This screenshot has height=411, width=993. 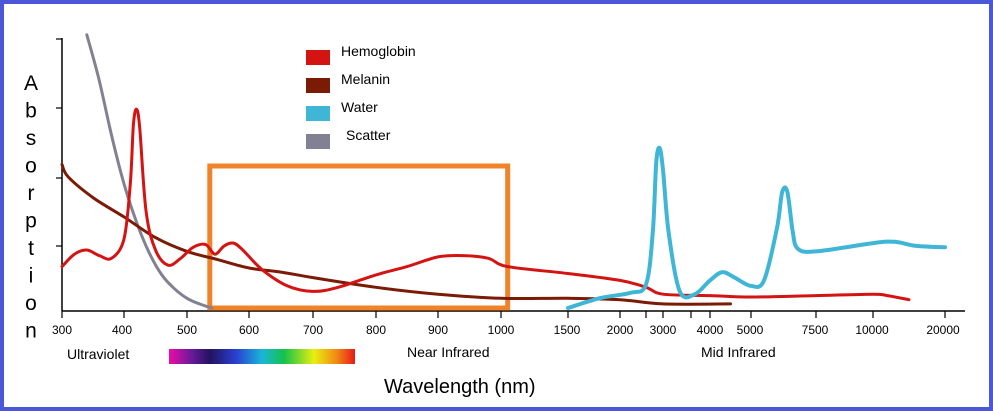 What do you see at coordinates (460, 387) in the screenshot?
I see `x-axis-label: Wavelength (nm)` at bounding box center [460, 387].